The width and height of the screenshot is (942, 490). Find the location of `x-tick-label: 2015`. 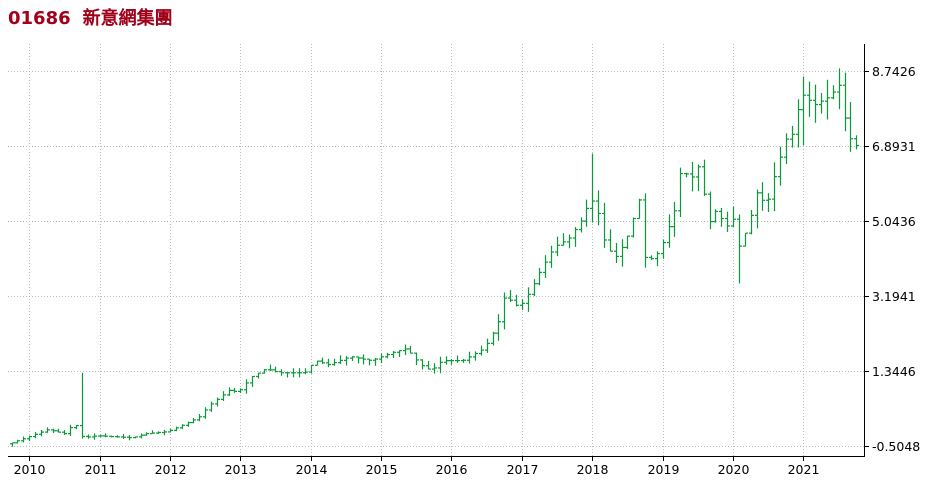

x-tick-label: 2015 is located at coordinates (382, 469).